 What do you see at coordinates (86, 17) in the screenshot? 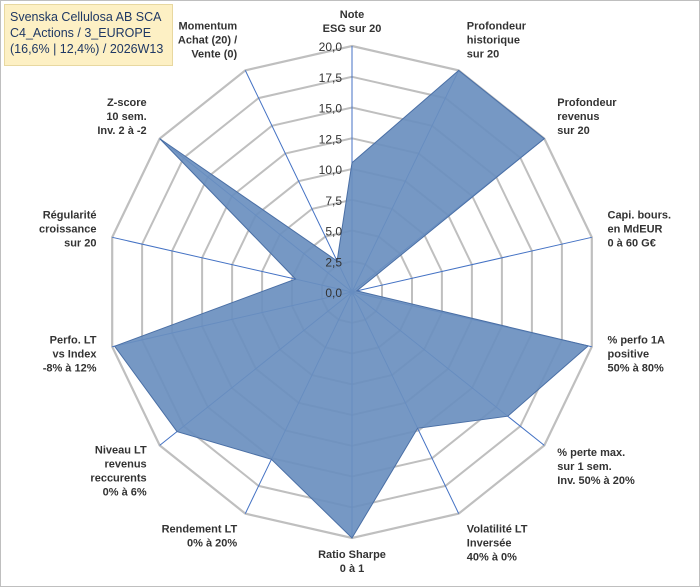
I see `chart-title-line-1: Svenska Cellulosa AB SCA` at bounding box center [86, 17].